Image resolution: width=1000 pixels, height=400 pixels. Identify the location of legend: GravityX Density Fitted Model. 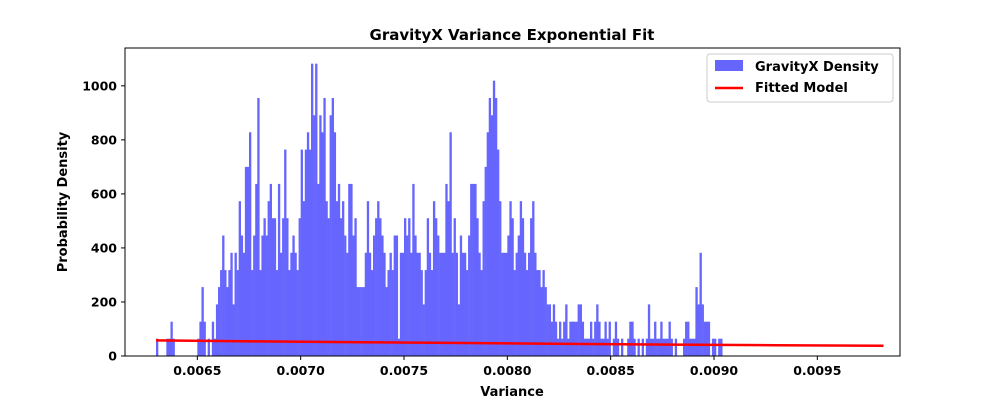
(800, 78).